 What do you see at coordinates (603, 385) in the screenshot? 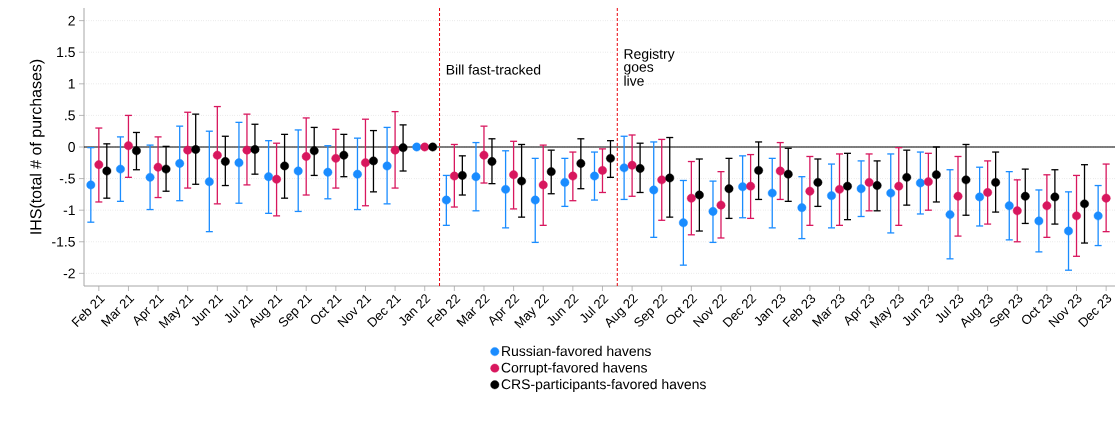
I see `legend-label: CRS-participants-favored havens` at bounding box center [603, 385].